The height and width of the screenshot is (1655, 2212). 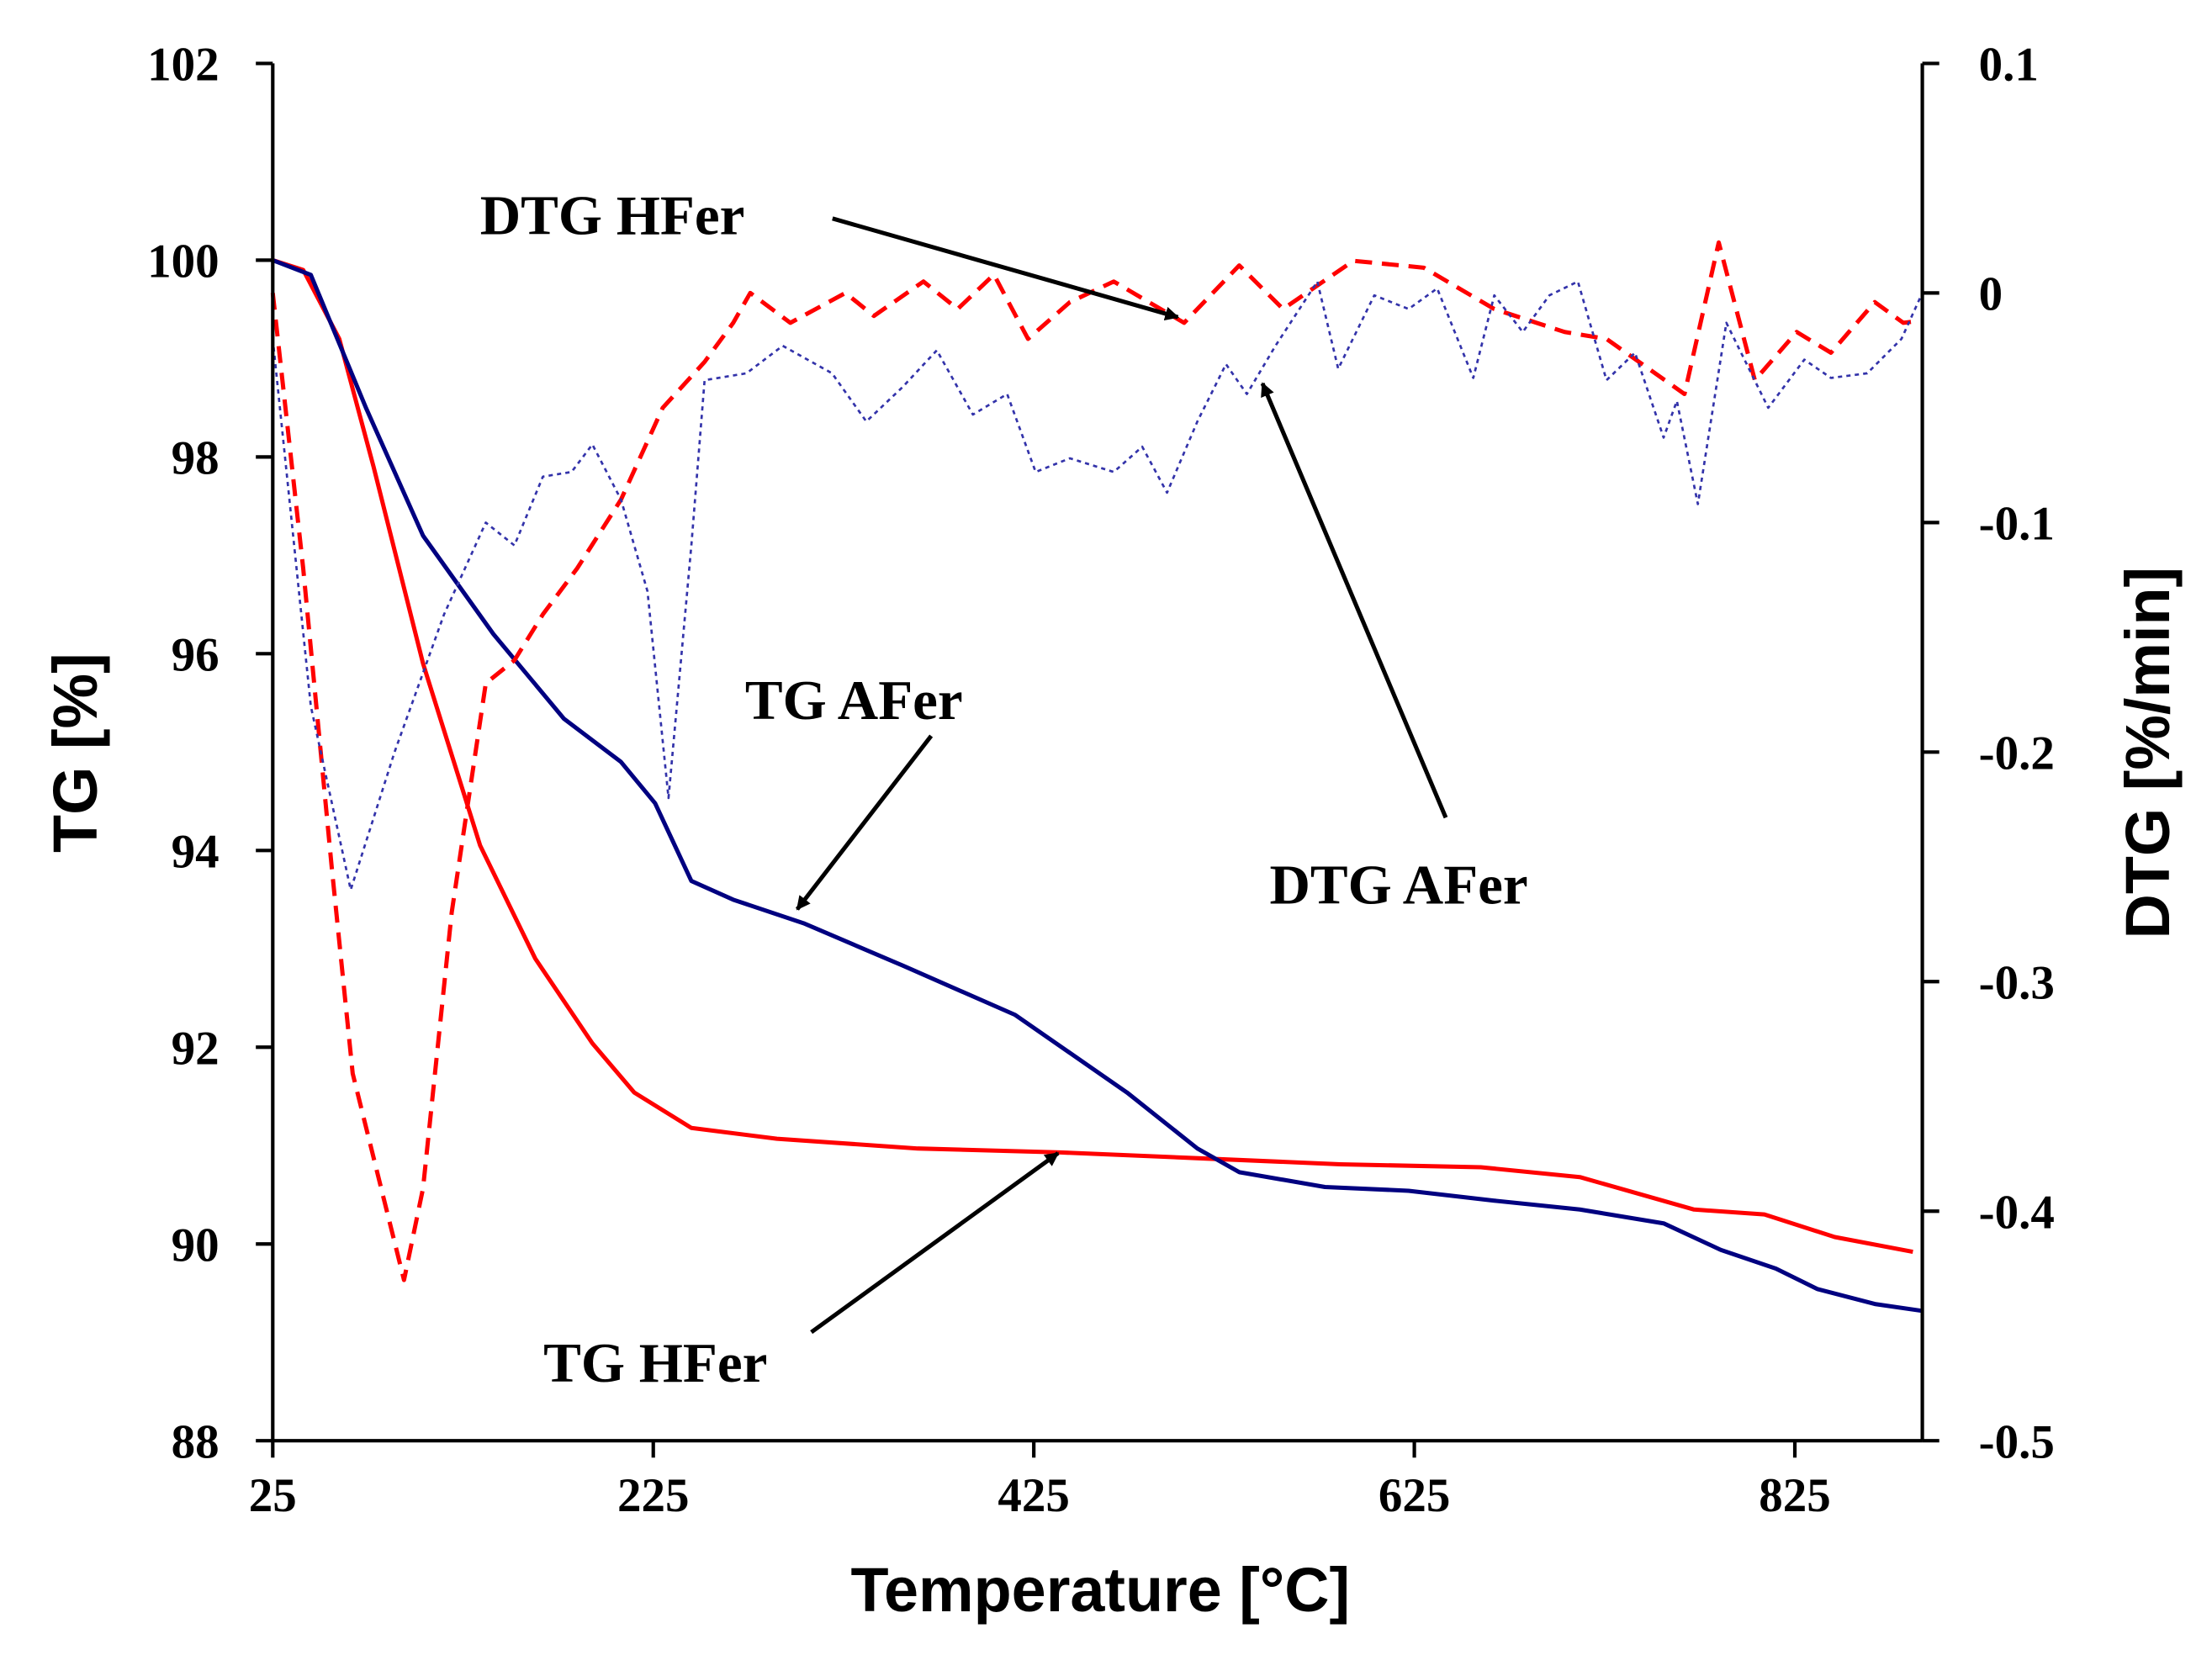 I want to click on annotation-dtg-afer: DTG AFer, so click(x=1394, y=649).